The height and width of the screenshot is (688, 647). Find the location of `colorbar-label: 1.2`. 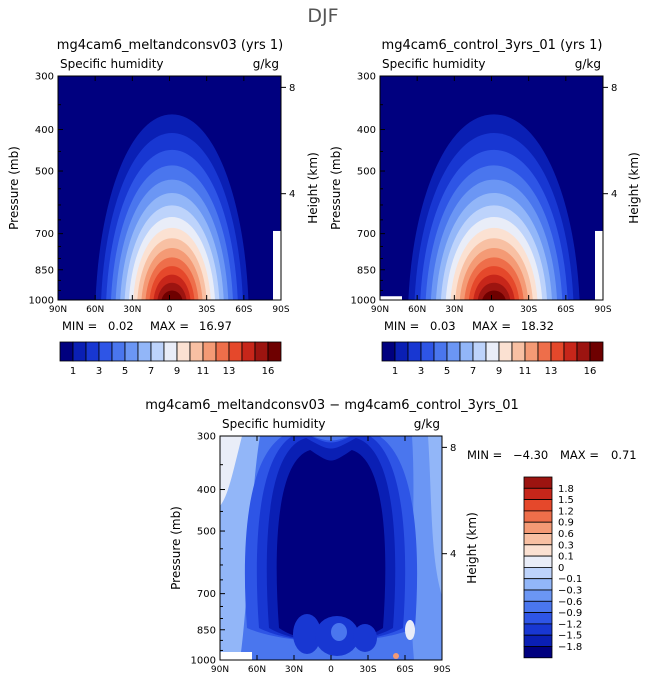

colorbar-label: 1.2 is located at coordinates (566, 511).